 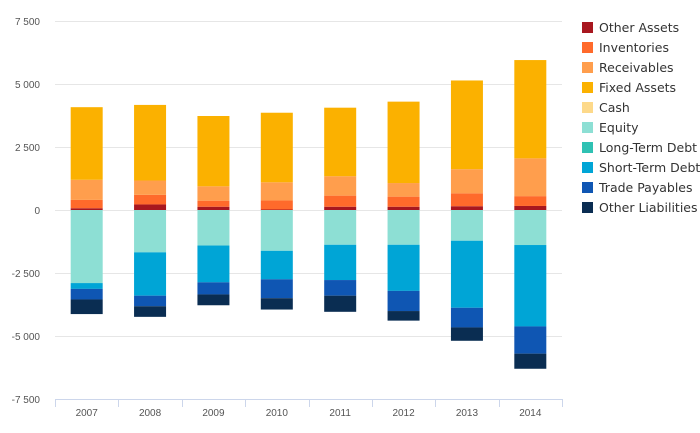 What do you see at coordinates (466, 225) in the screenshot?
I see `bar-segment-equity-2013` at bounding box center [466, 225].